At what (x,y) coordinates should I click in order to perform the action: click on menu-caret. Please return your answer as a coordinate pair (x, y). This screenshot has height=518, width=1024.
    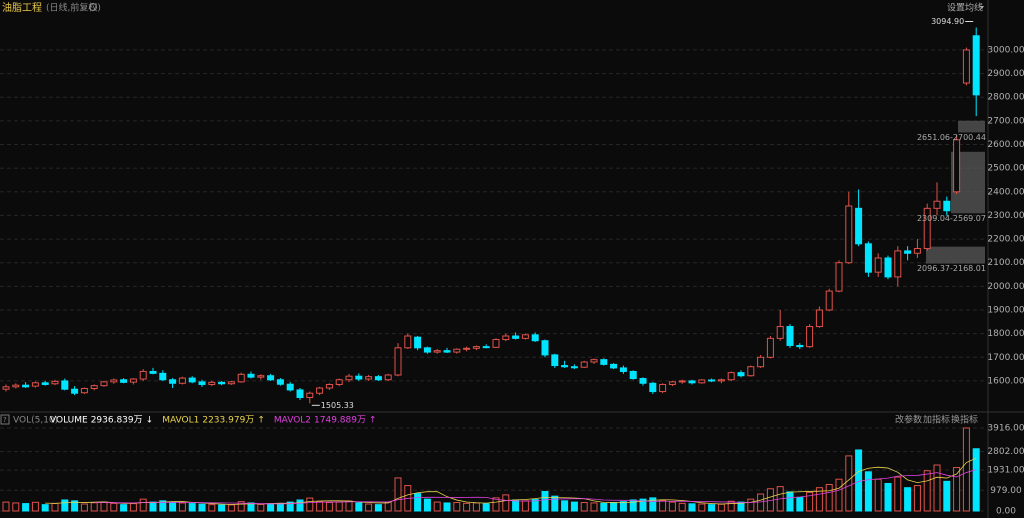
    Looking at the image, I should click on (982, 7).